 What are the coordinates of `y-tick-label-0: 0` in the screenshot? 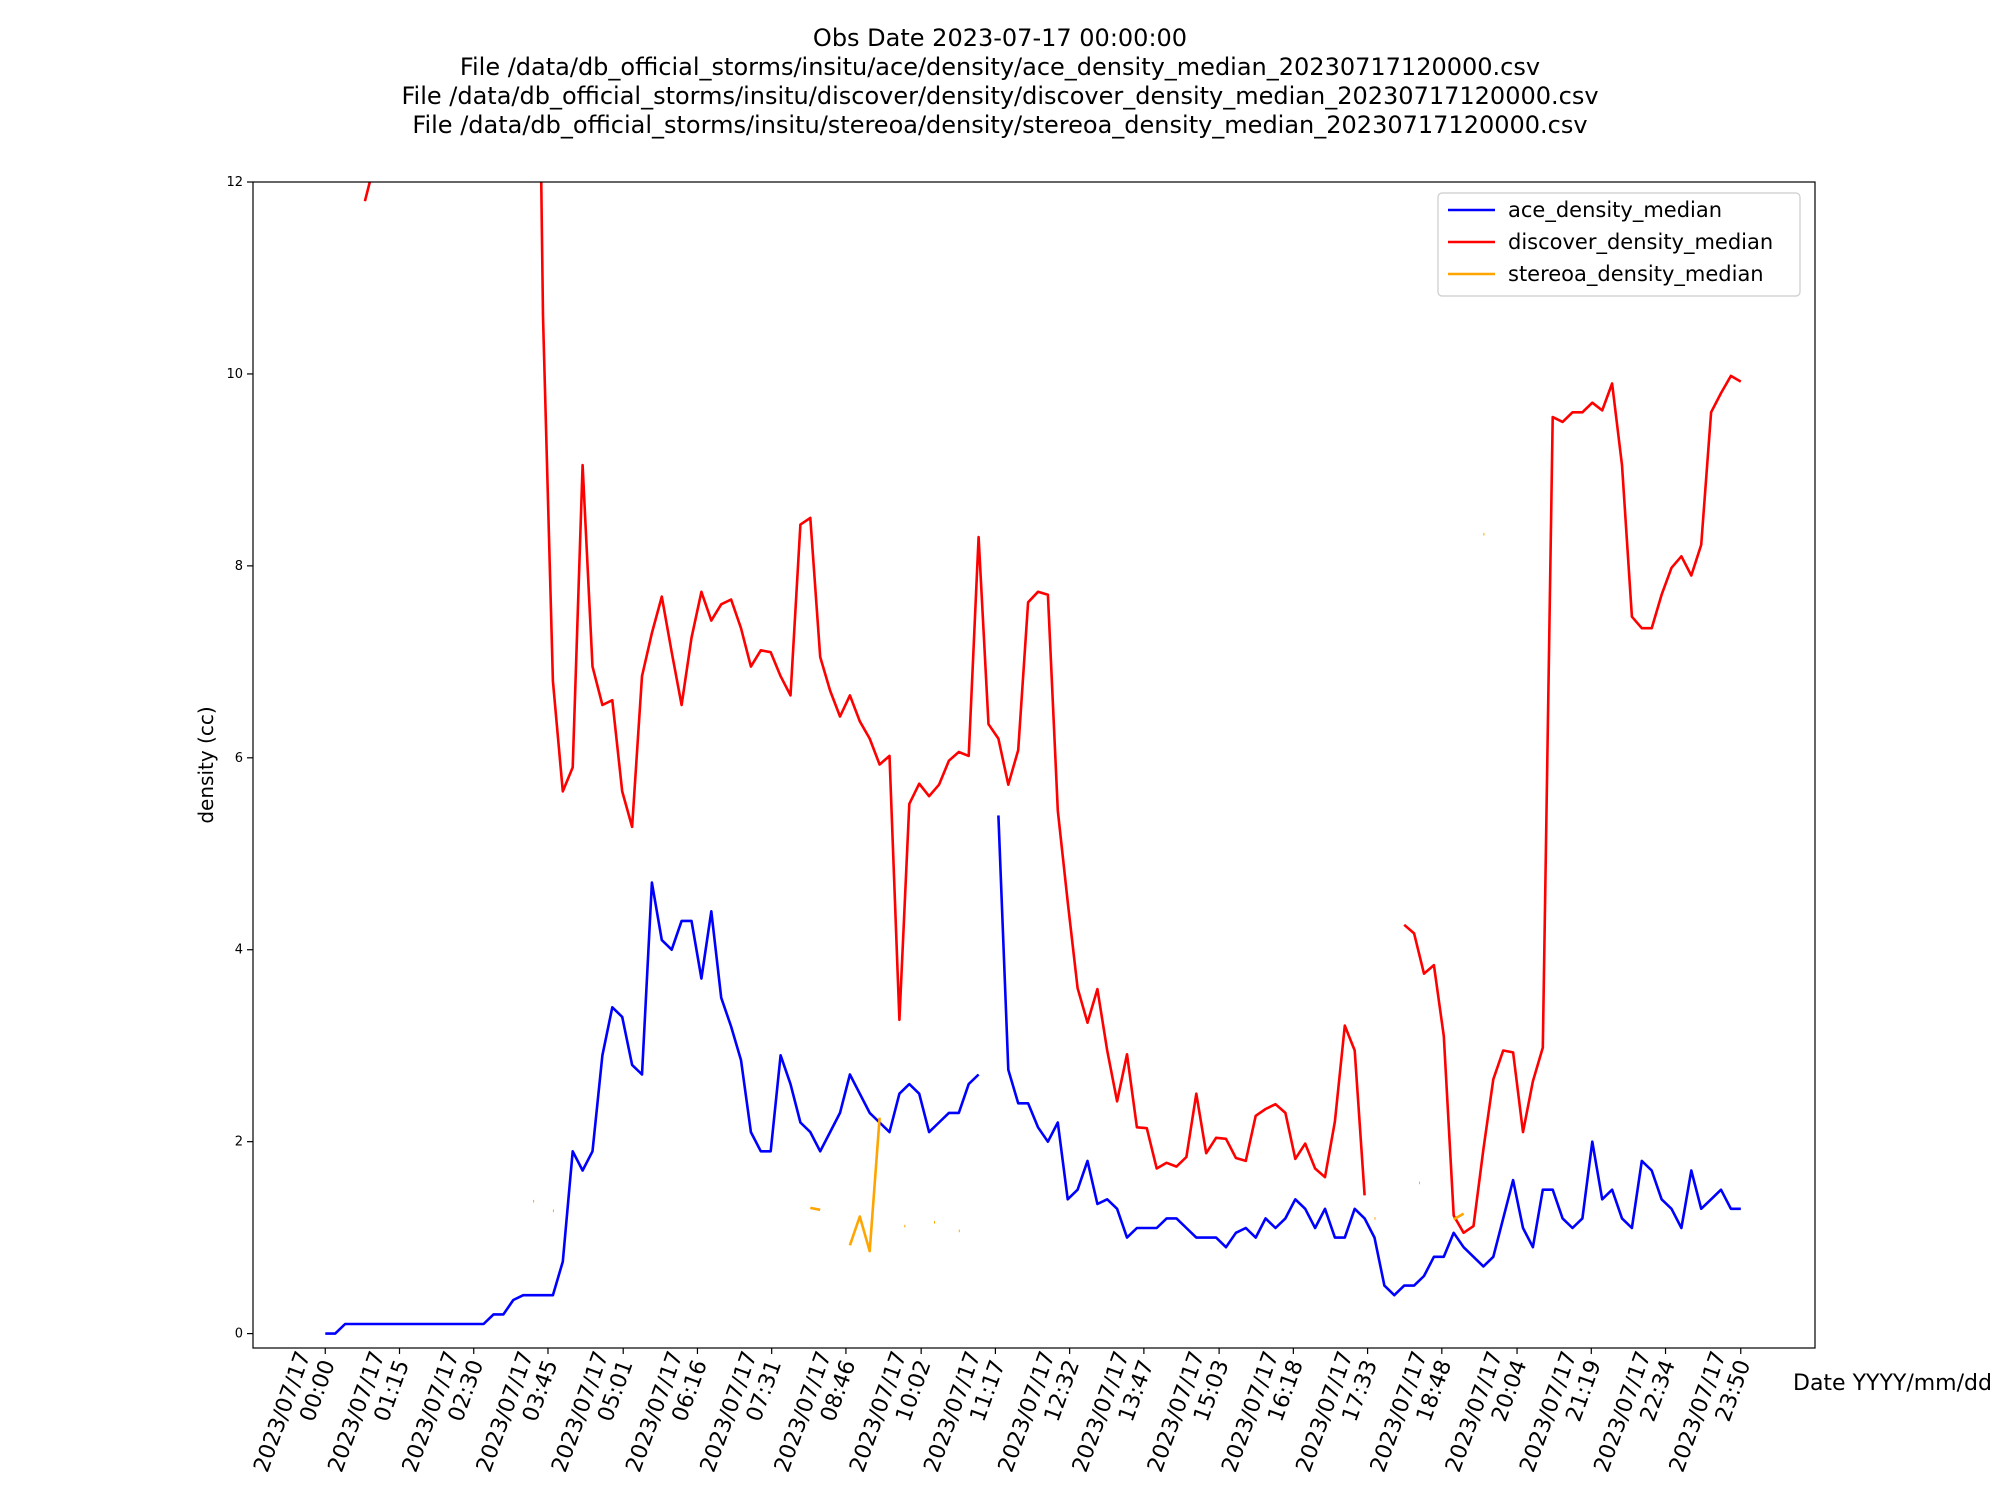 It's located at (239, 1334).